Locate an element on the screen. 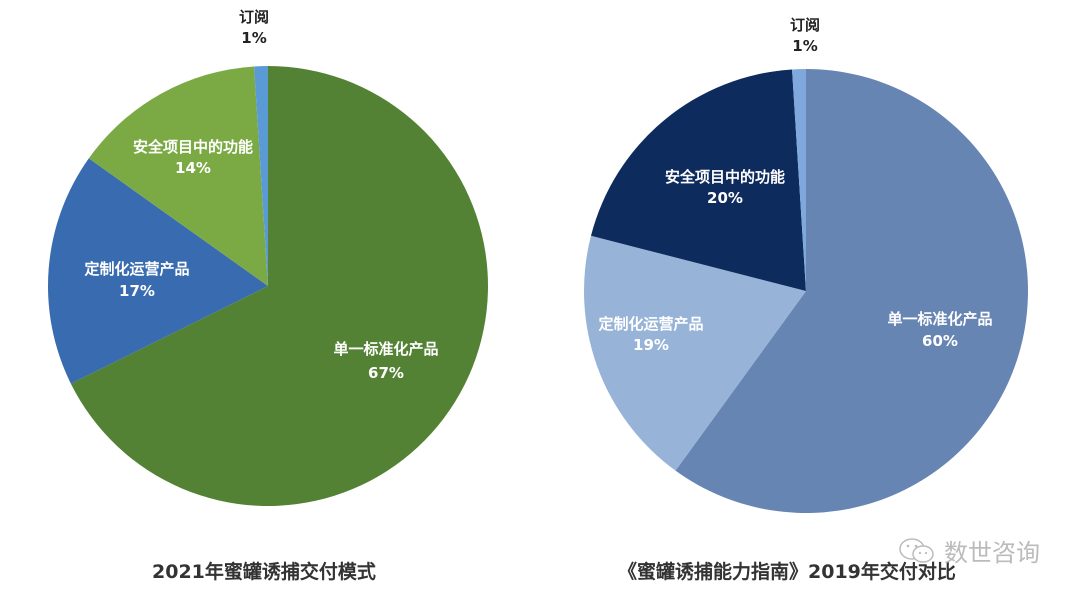 This screenshot has width=1080, height=599. label-security-project-pct: 14% is located at coordinates (193, 168).